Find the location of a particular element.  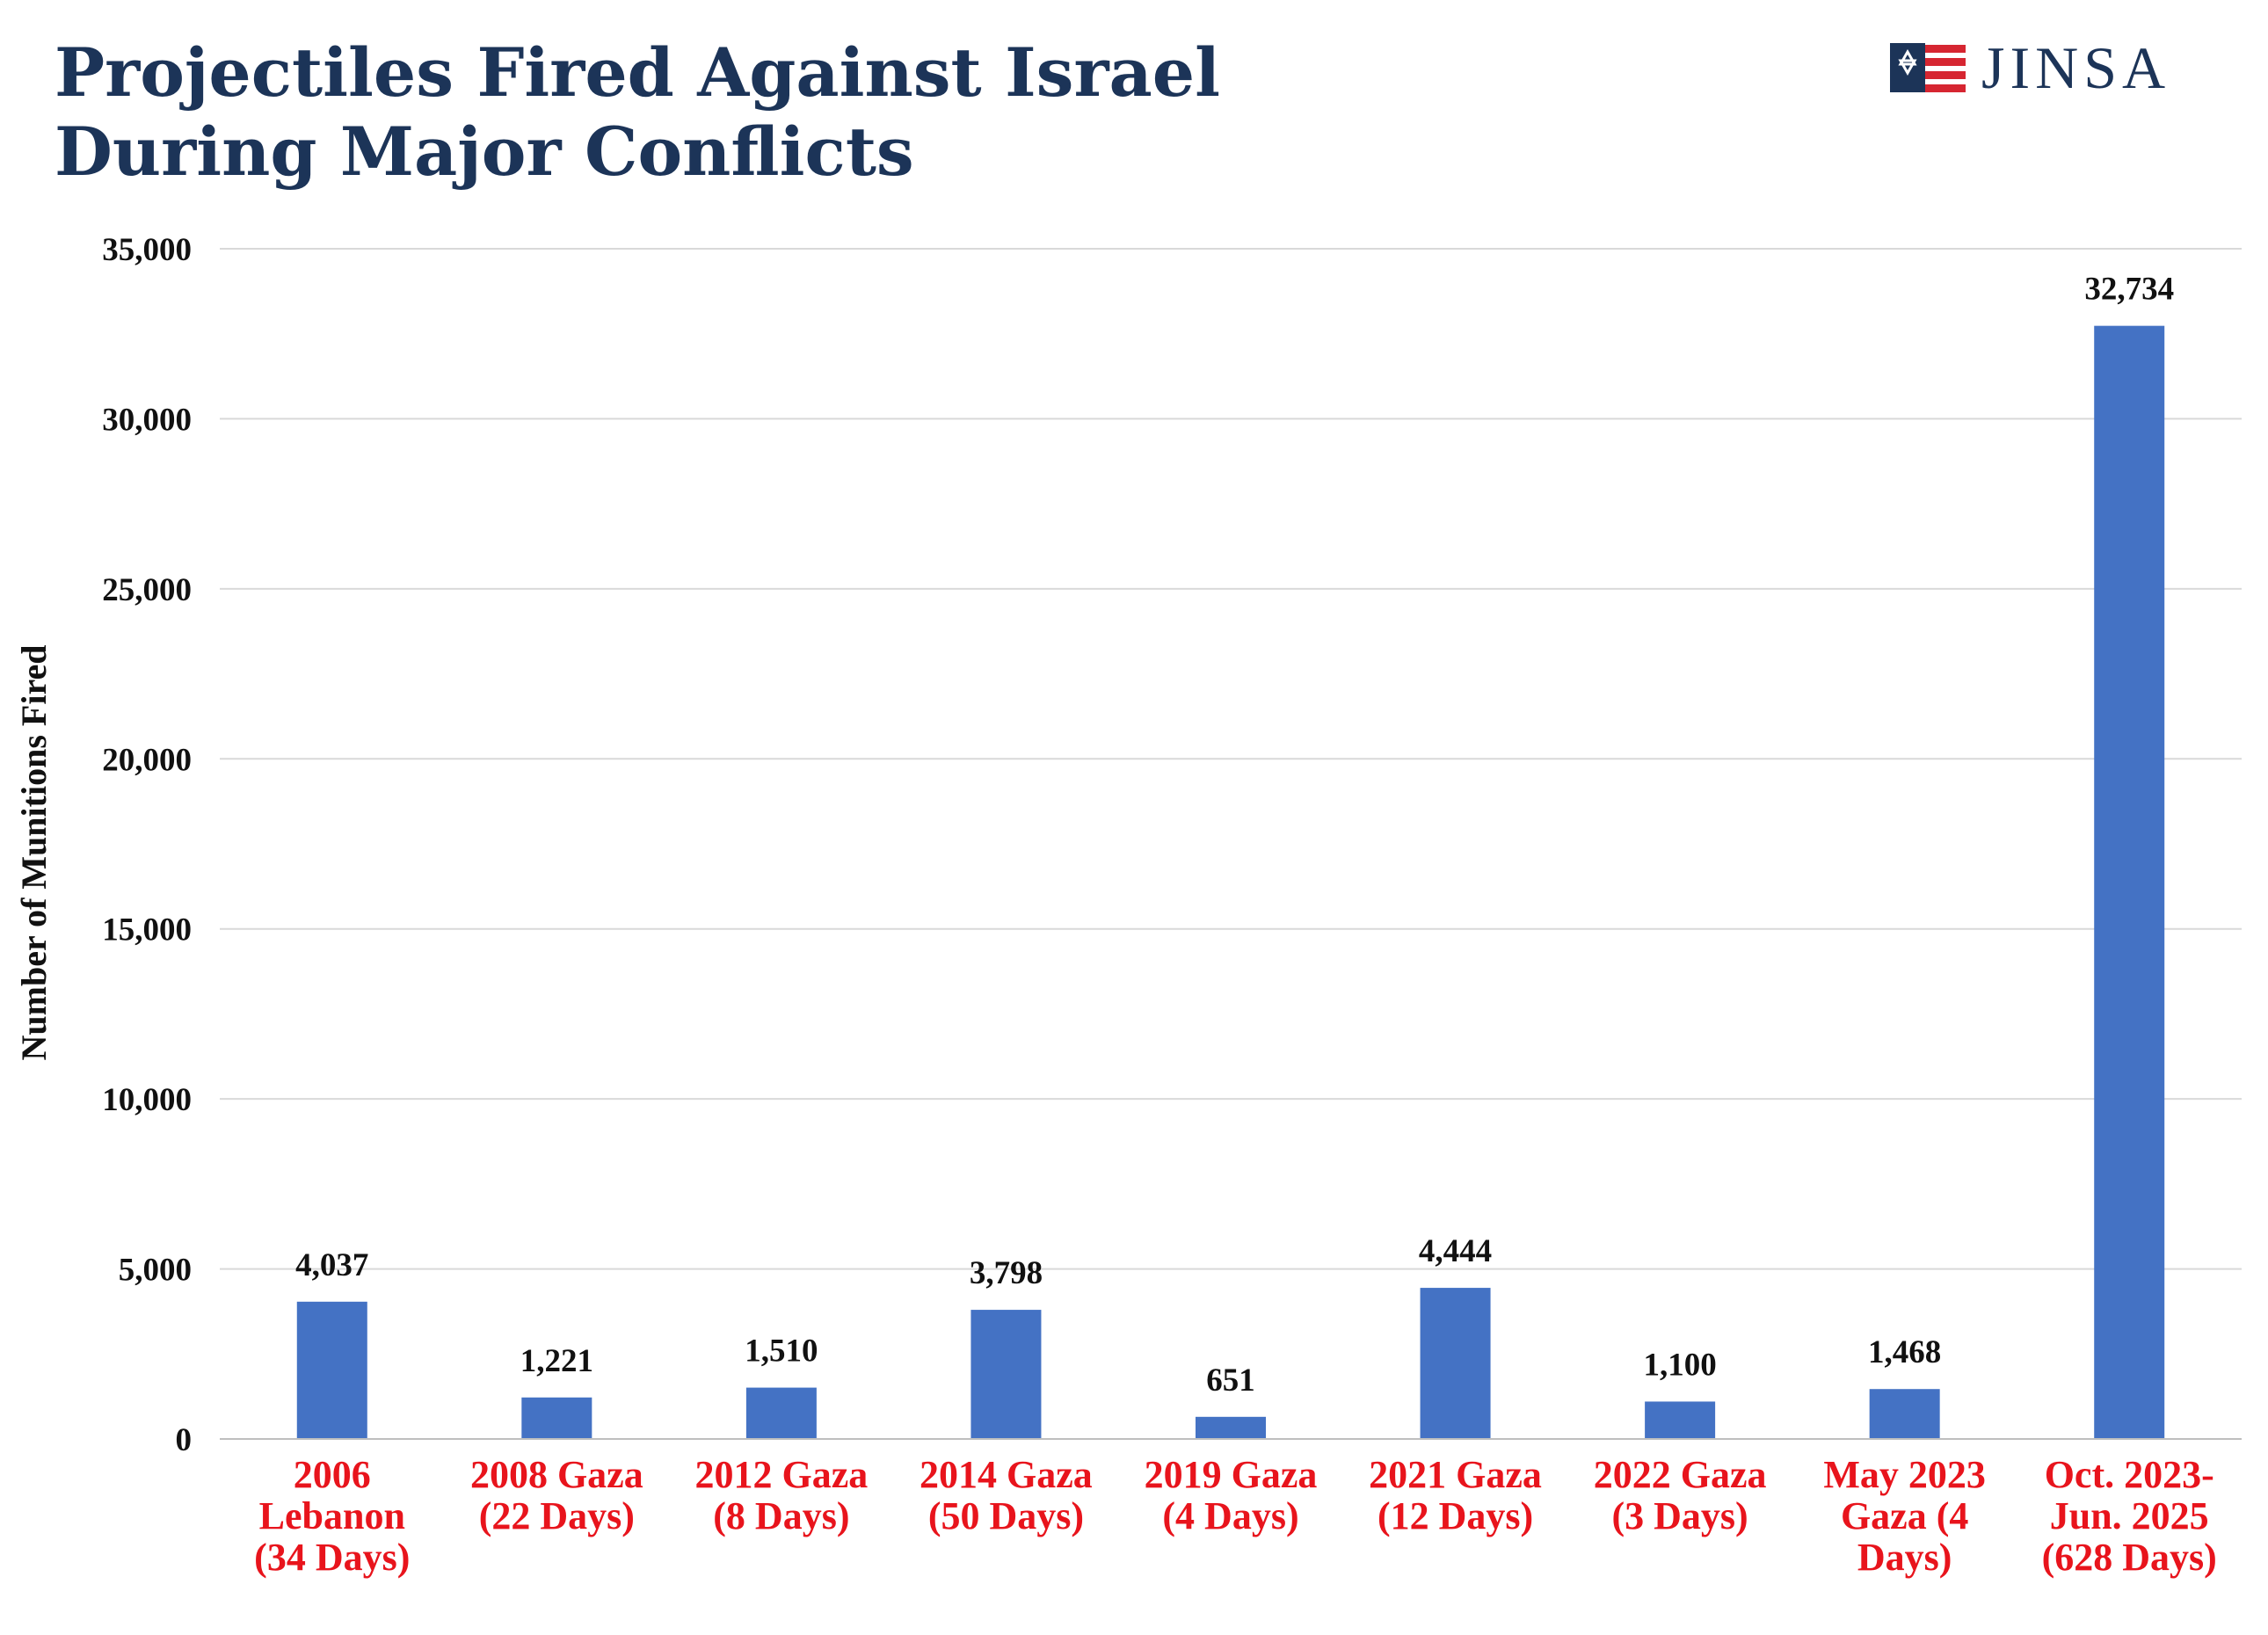

category-label-line: 2022 Gaza is located at coordinates (1681, 1474).